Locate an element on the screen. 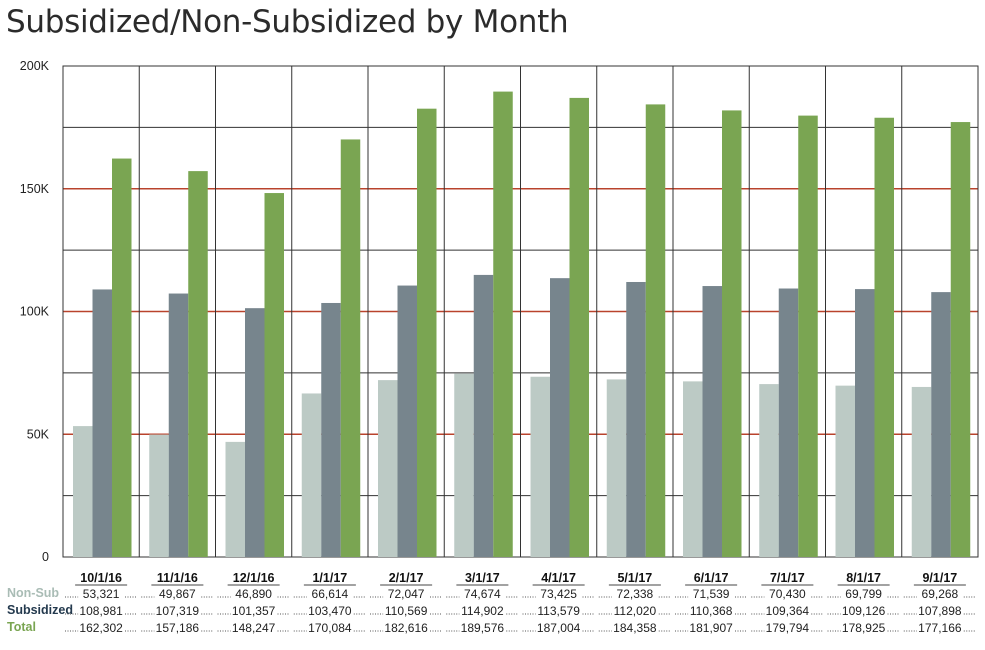  table-cell-value: 74,674 is located at coordinates (482, 594).